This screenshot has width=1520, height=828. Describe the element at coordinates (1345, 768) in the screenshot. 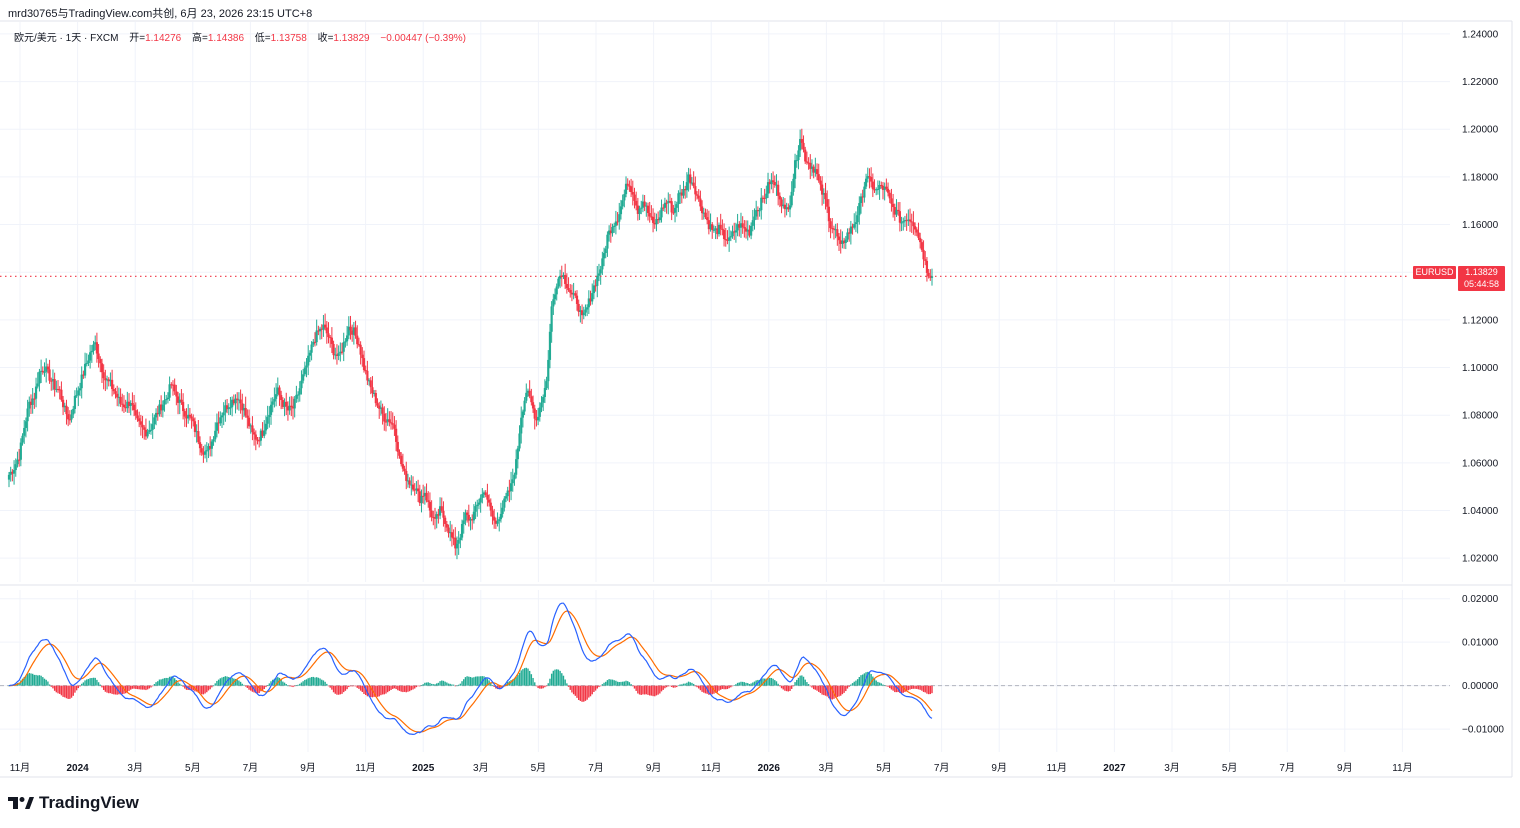

I see `x-tick-label: 9月` at that location.